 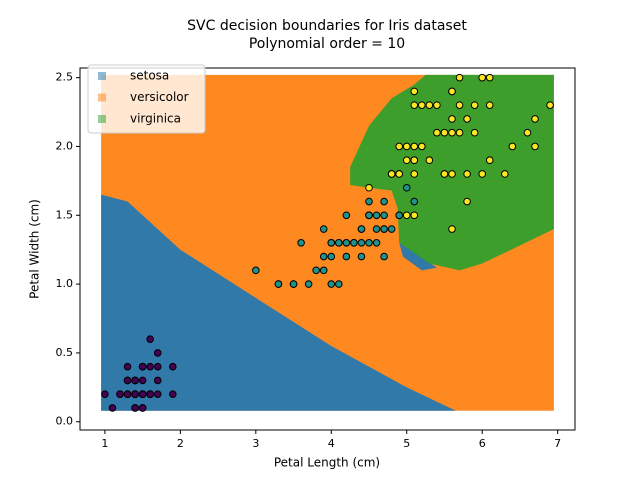 I want to click on legend-label: setosa, so click(x=149, y=76).